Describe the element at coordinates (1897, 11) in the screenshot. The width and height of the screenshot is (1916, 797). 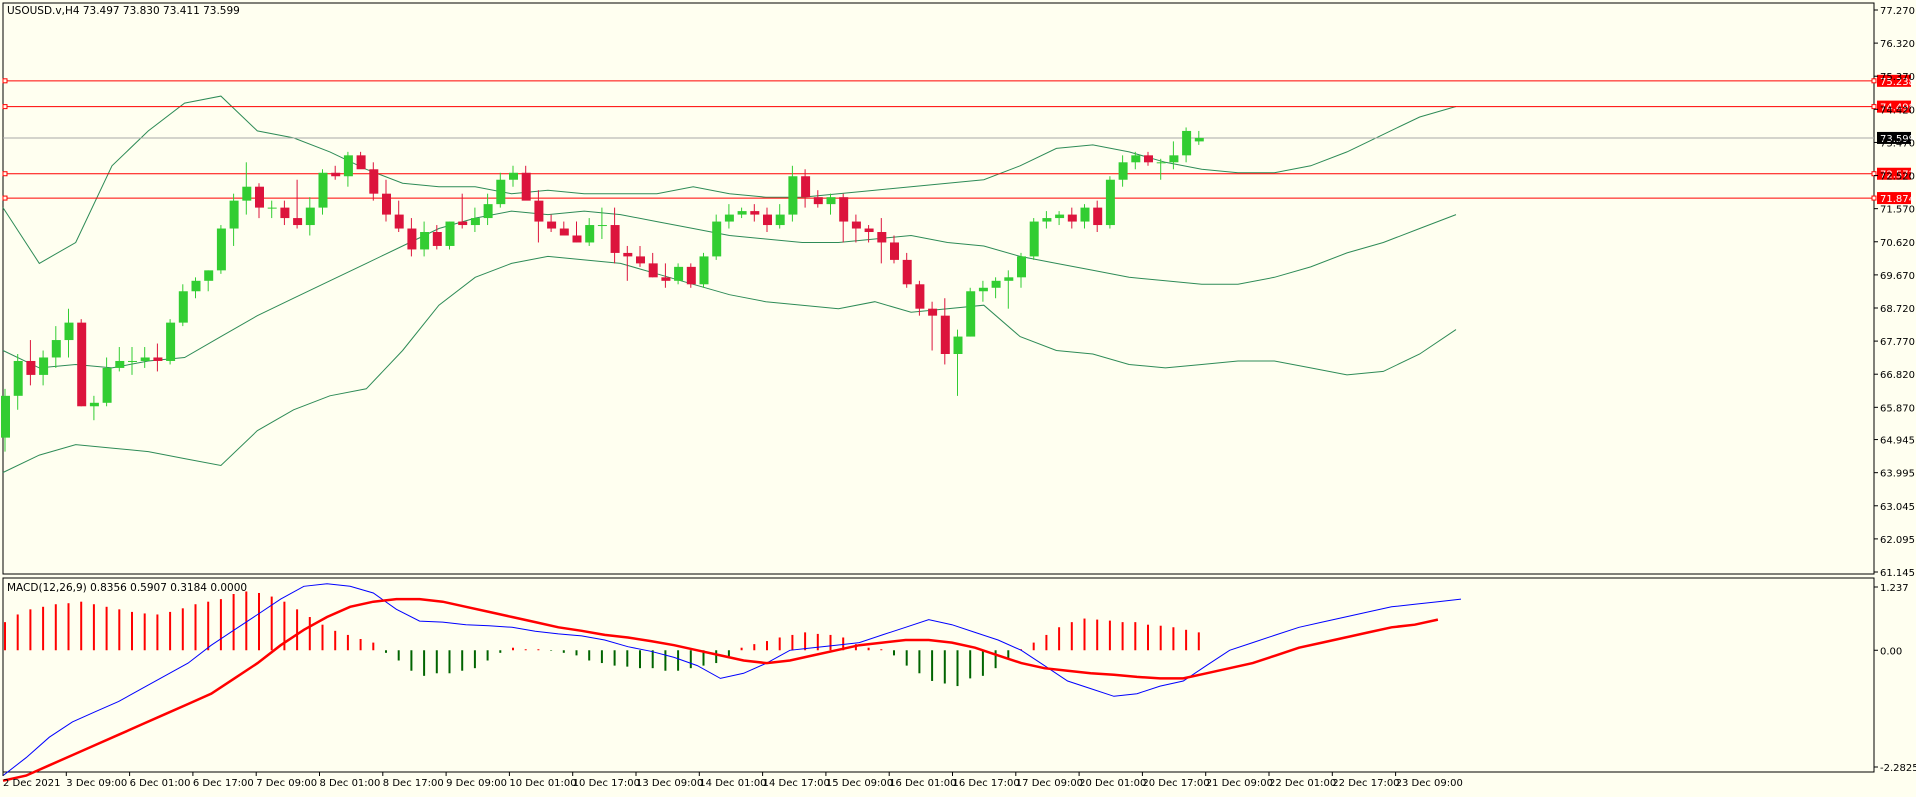
I see `price-tick-label: 77.270` at that location.